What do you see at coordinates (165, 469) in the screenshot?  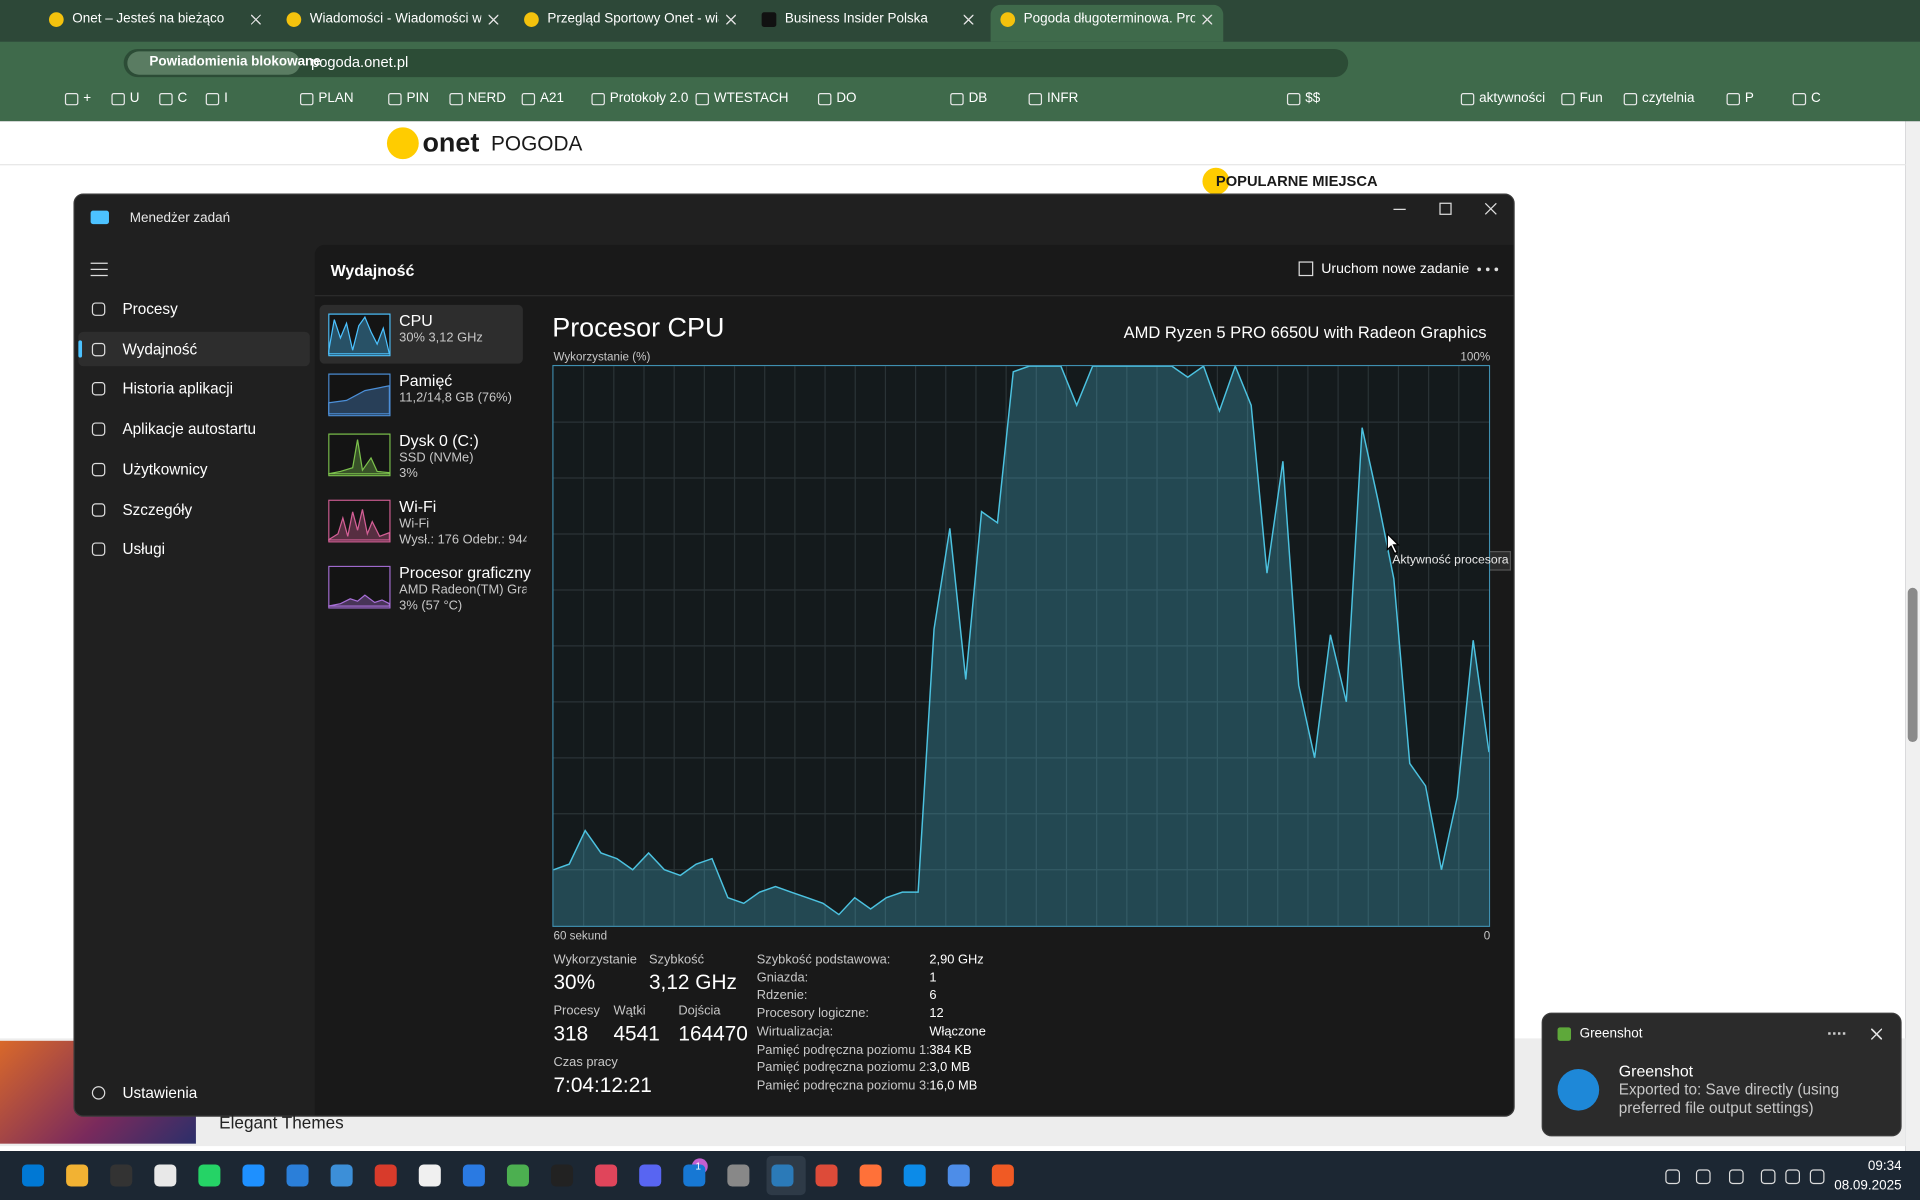 I see `nav-item: Użytkownicy` at bounding box center [165, 469].